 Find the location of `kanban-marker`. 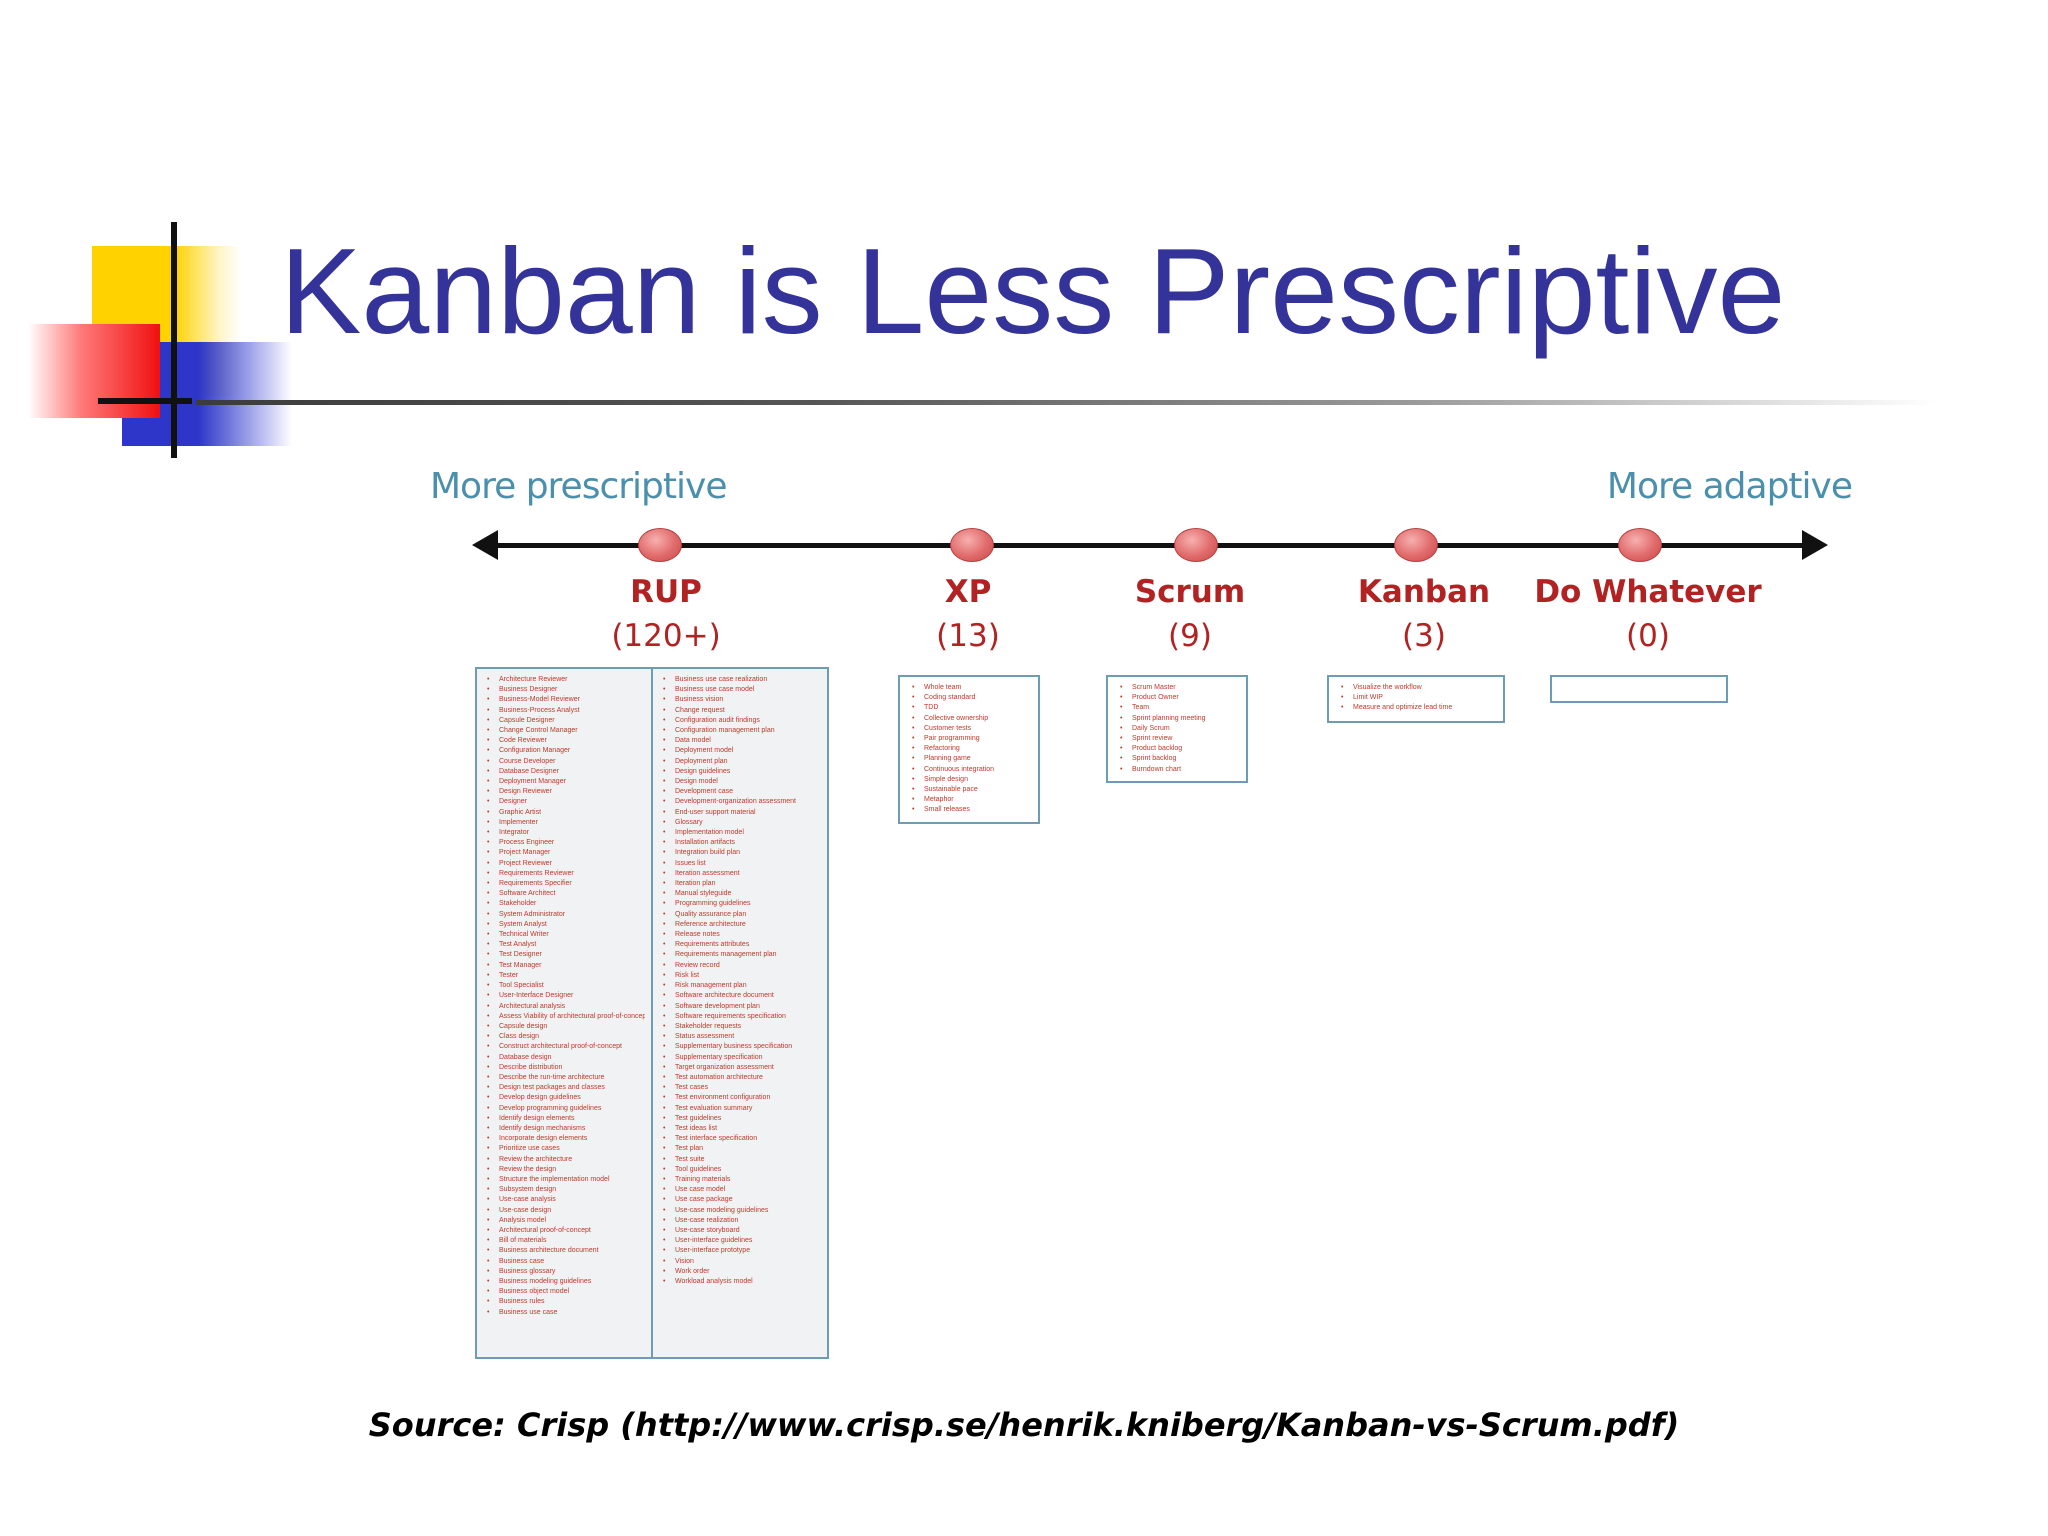

kanban-marker is located at coordinates (1416, 545).